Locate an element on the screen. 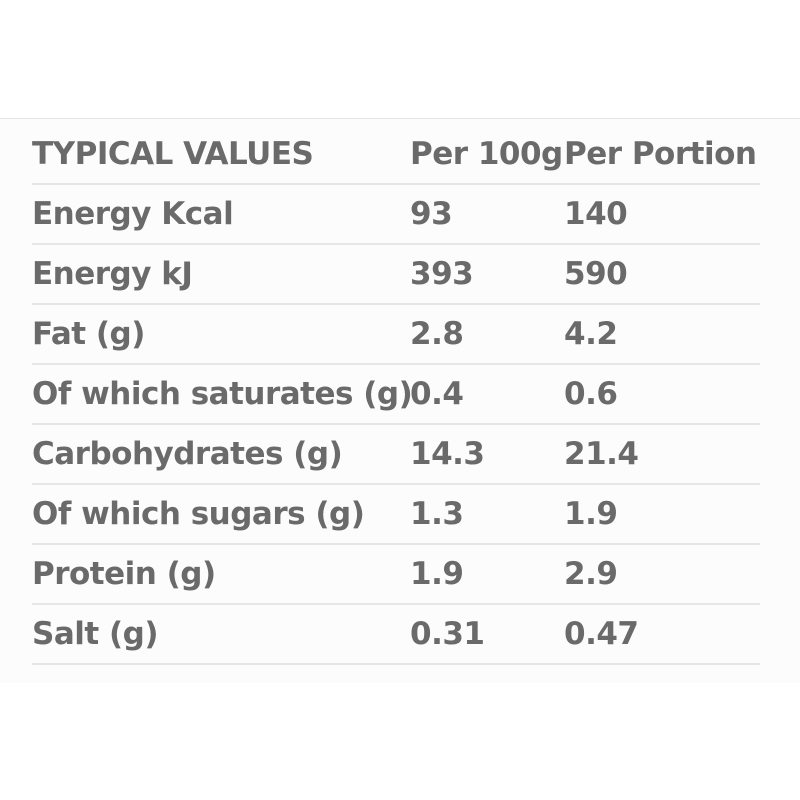 The image size is (800, 800). table-row: Fat (g) 2.8 4.2 is located at coordinates (396, 334).